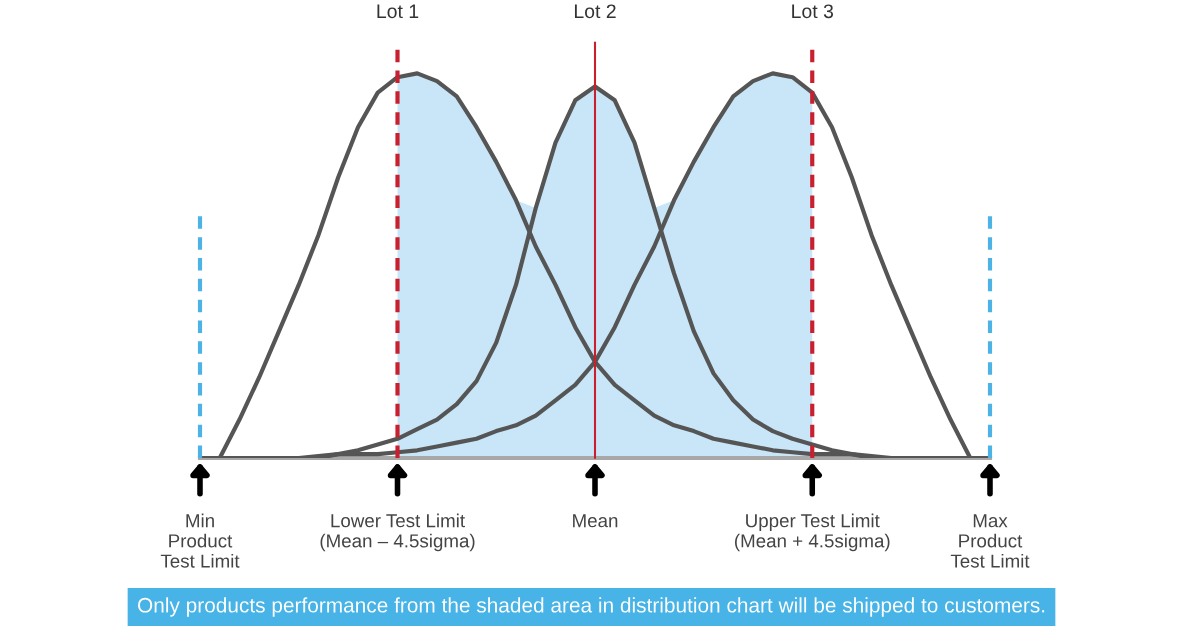 The height and width of the screenshot is (627, 1183). I want to click on x-tick-label: Max Product Test Limit, so click(990, 541).